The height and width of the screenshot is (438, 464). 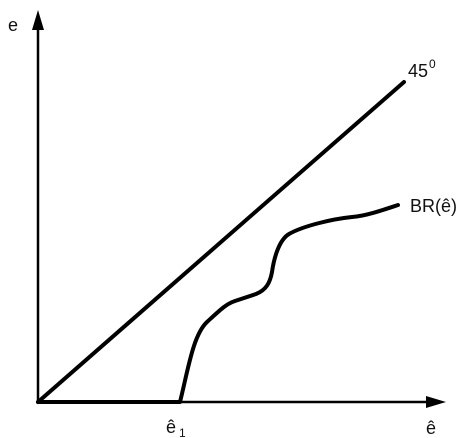 What do you see at coordinates (418, 71) in the screenshot?
I see `line-45-label: 45` at bounding box center [418, 71].